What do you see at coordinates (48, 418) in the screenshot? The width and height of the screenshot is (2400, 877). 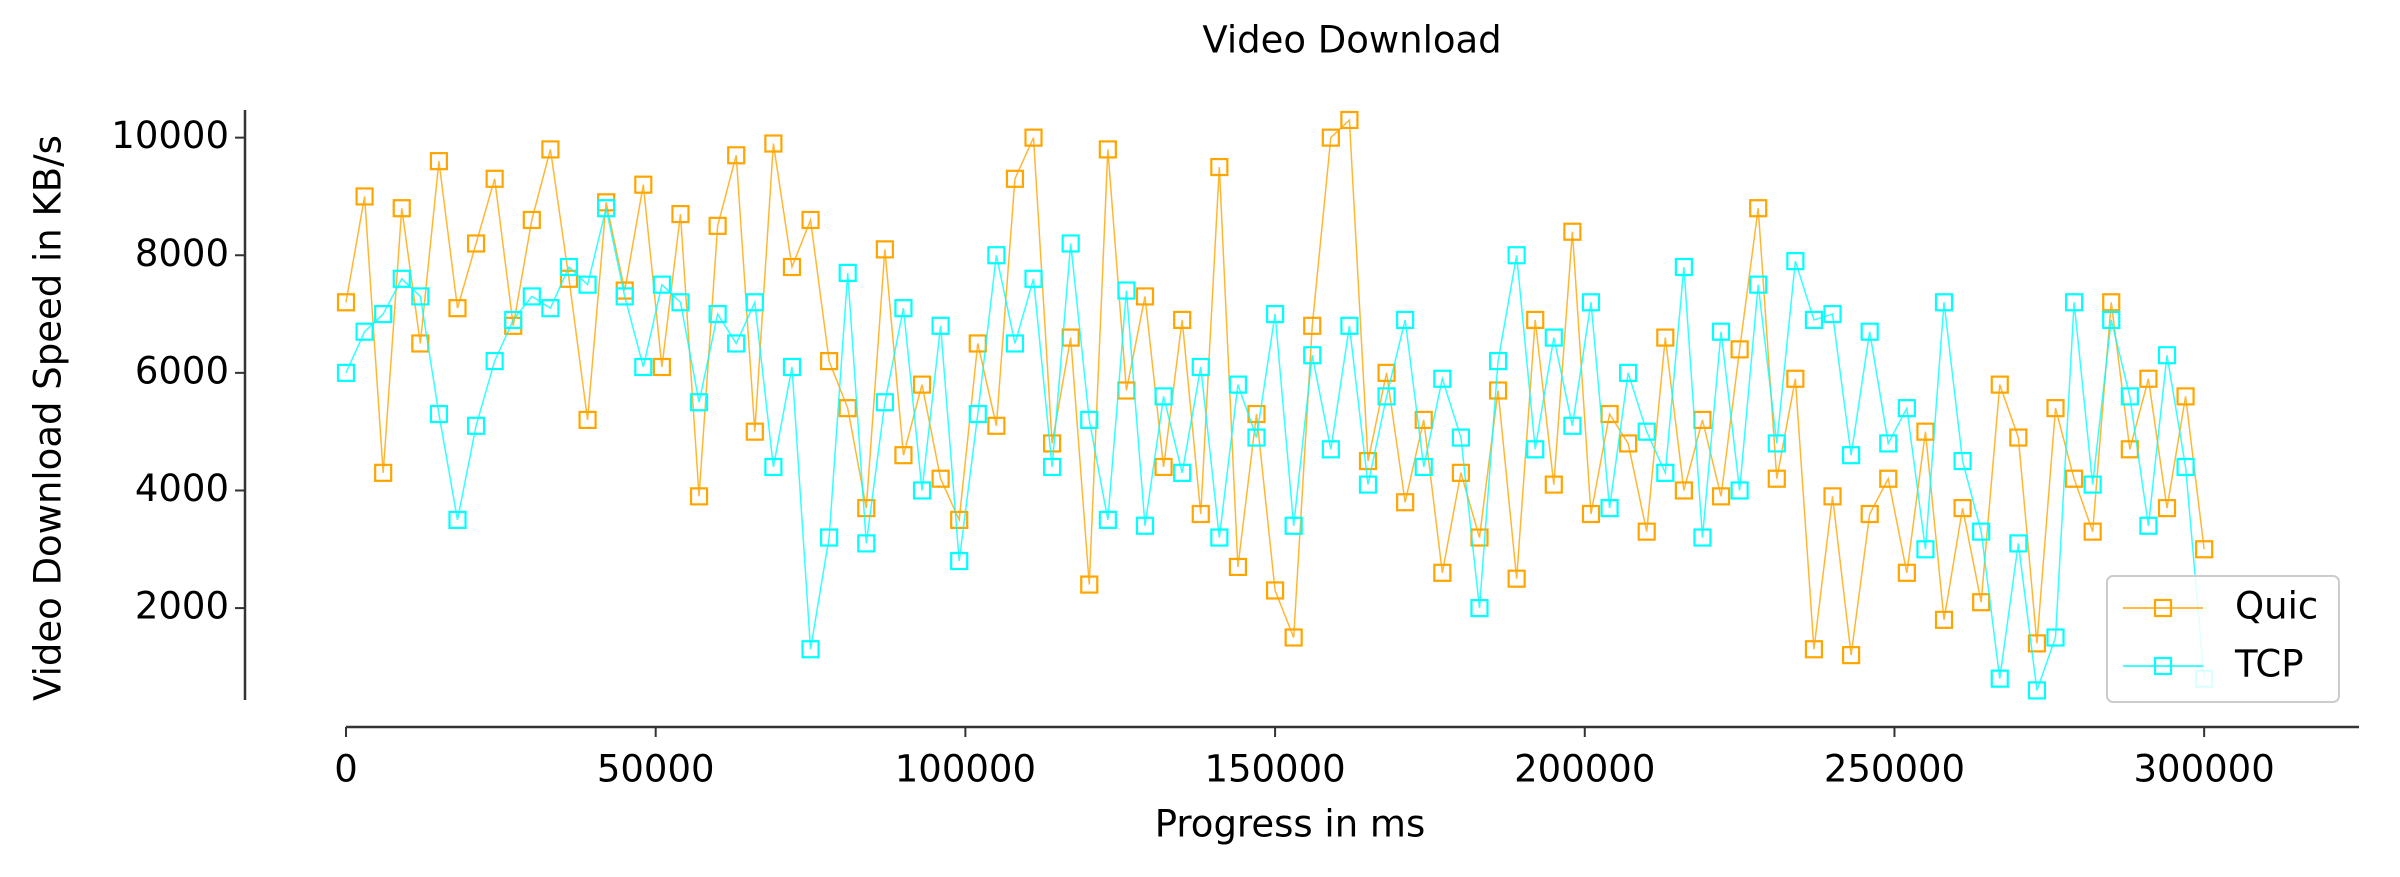 I see `y-axis-label: Video Download Speed in KB/s` at bounding box center [48, 418].